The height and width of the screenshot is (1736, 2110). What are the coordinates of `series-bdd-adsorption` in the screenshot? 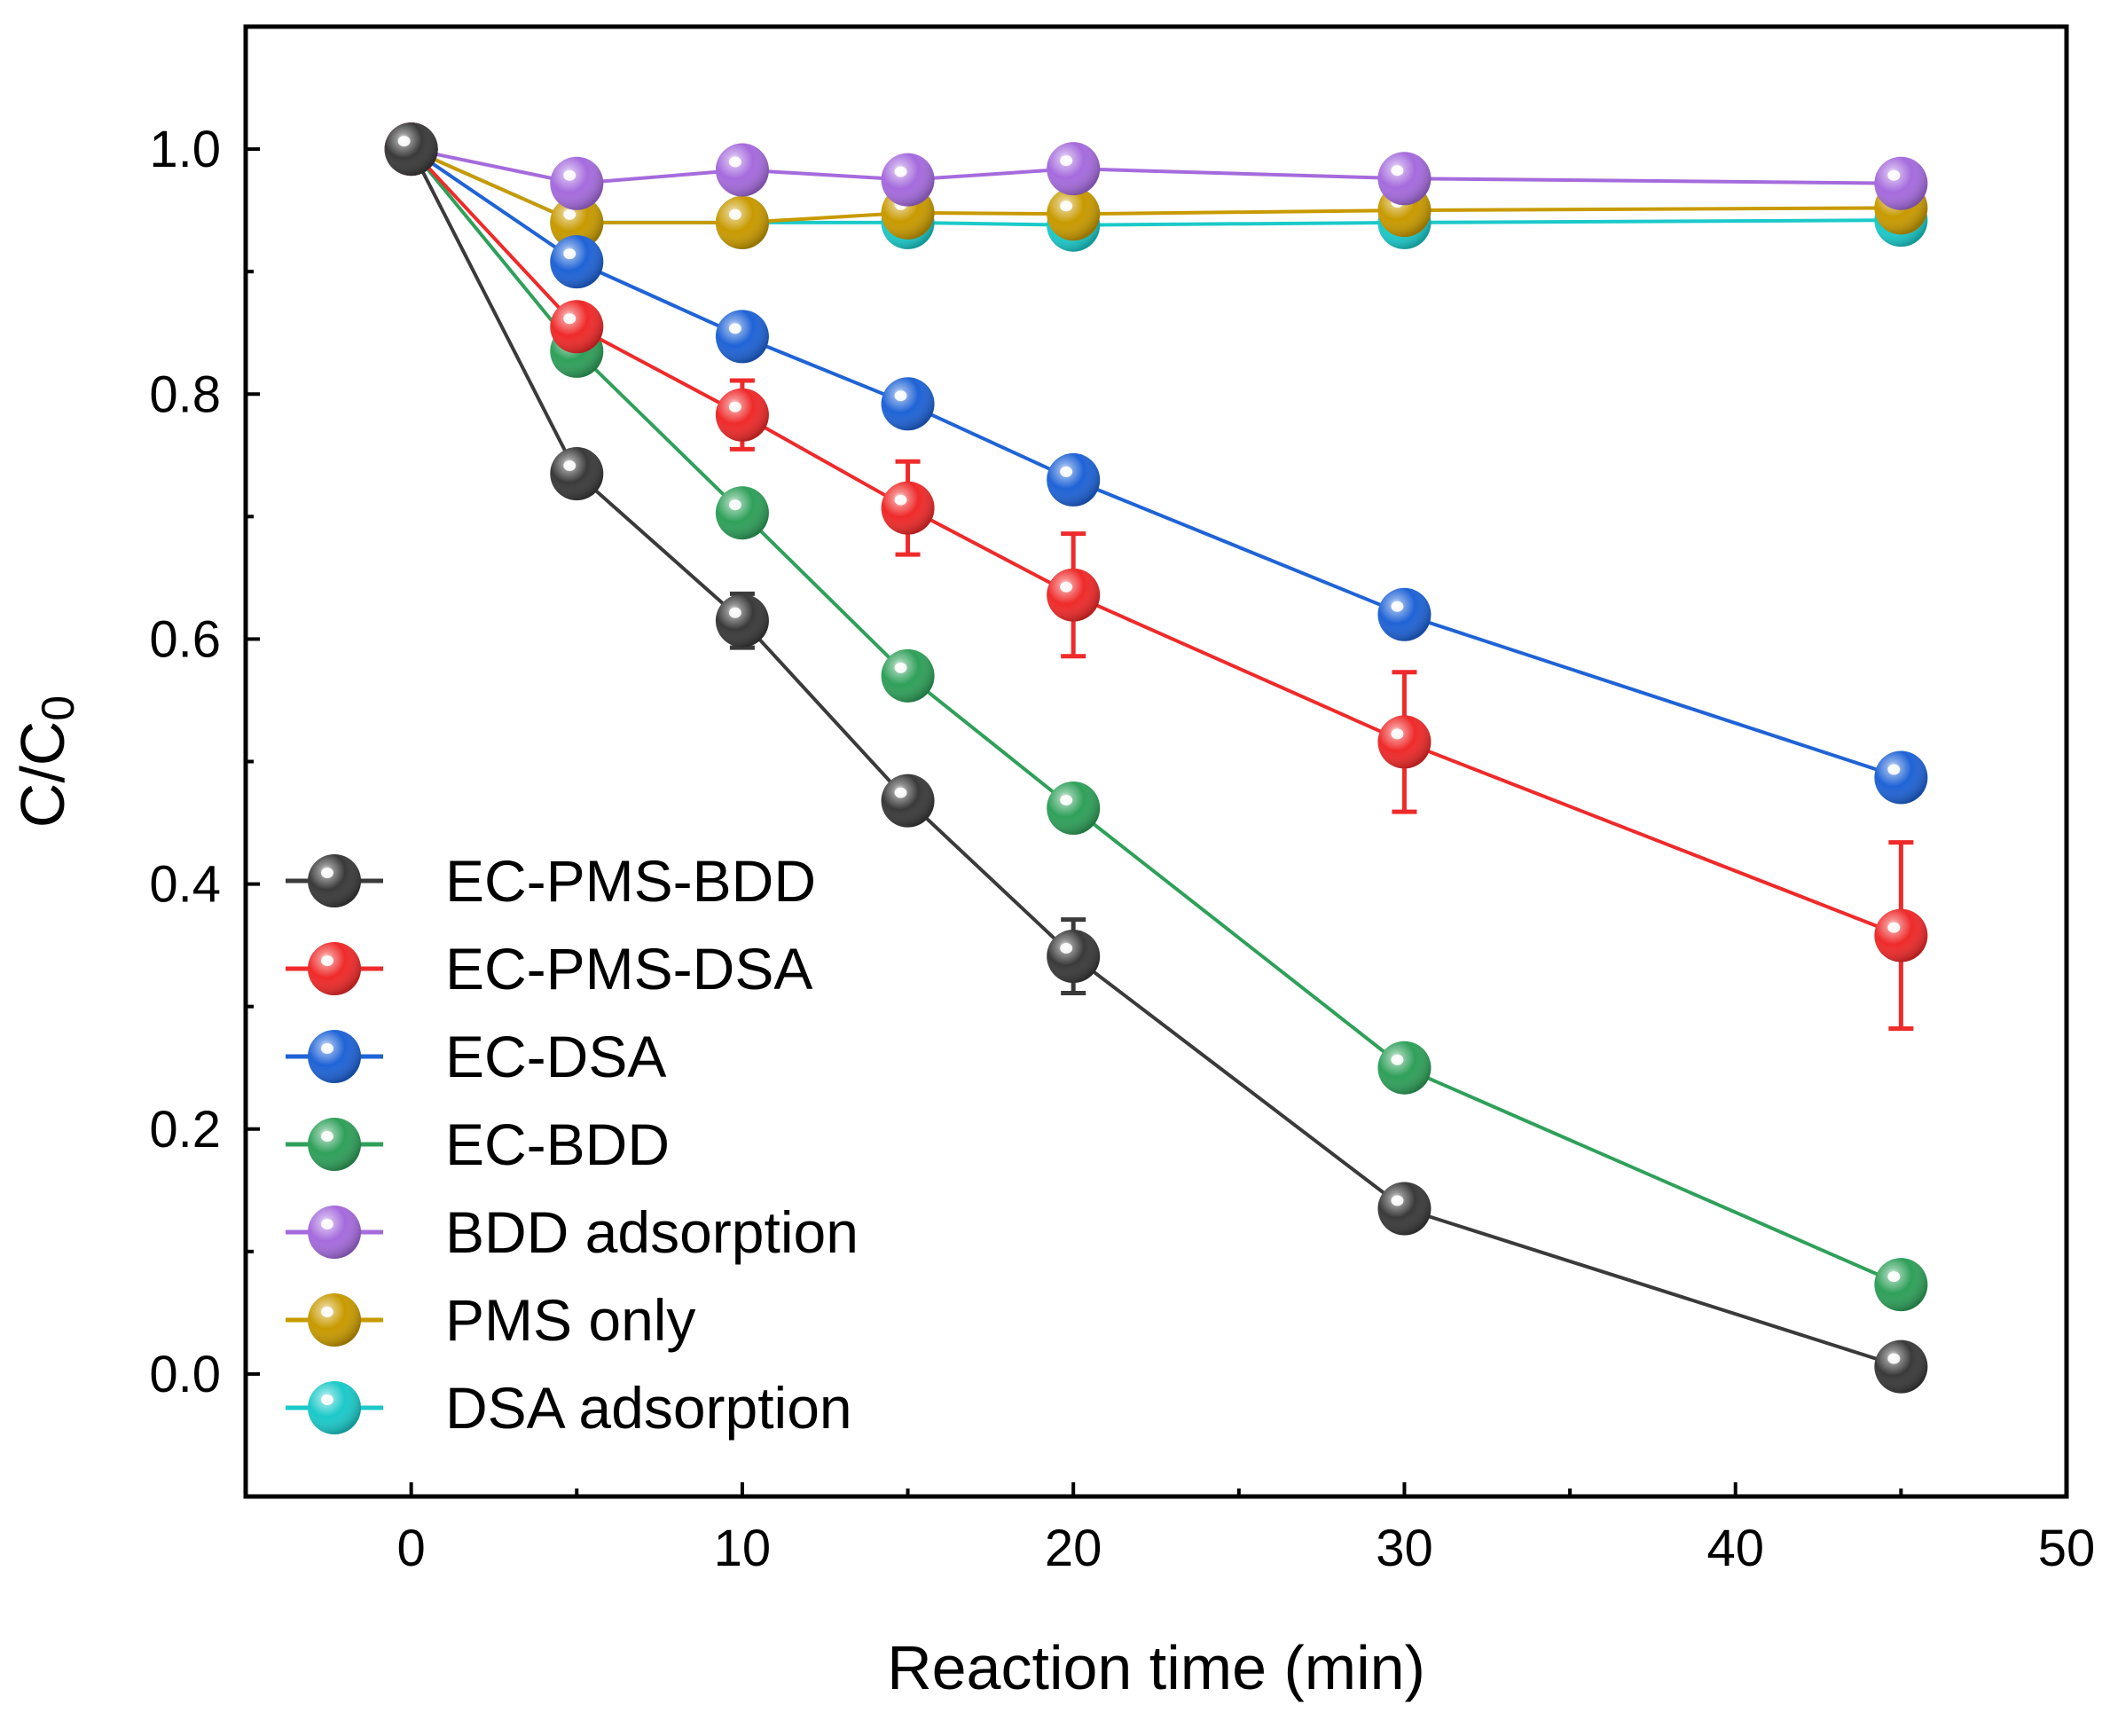 It's located at (1156, 166).